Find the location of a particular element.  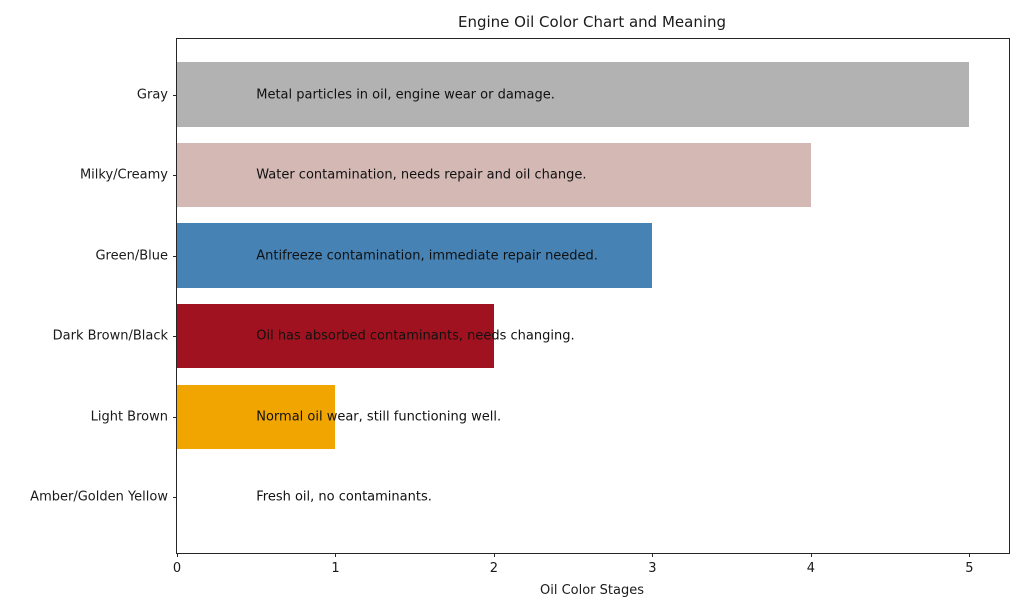

x-tick-label: 2 is located at coordinates (494, 568).